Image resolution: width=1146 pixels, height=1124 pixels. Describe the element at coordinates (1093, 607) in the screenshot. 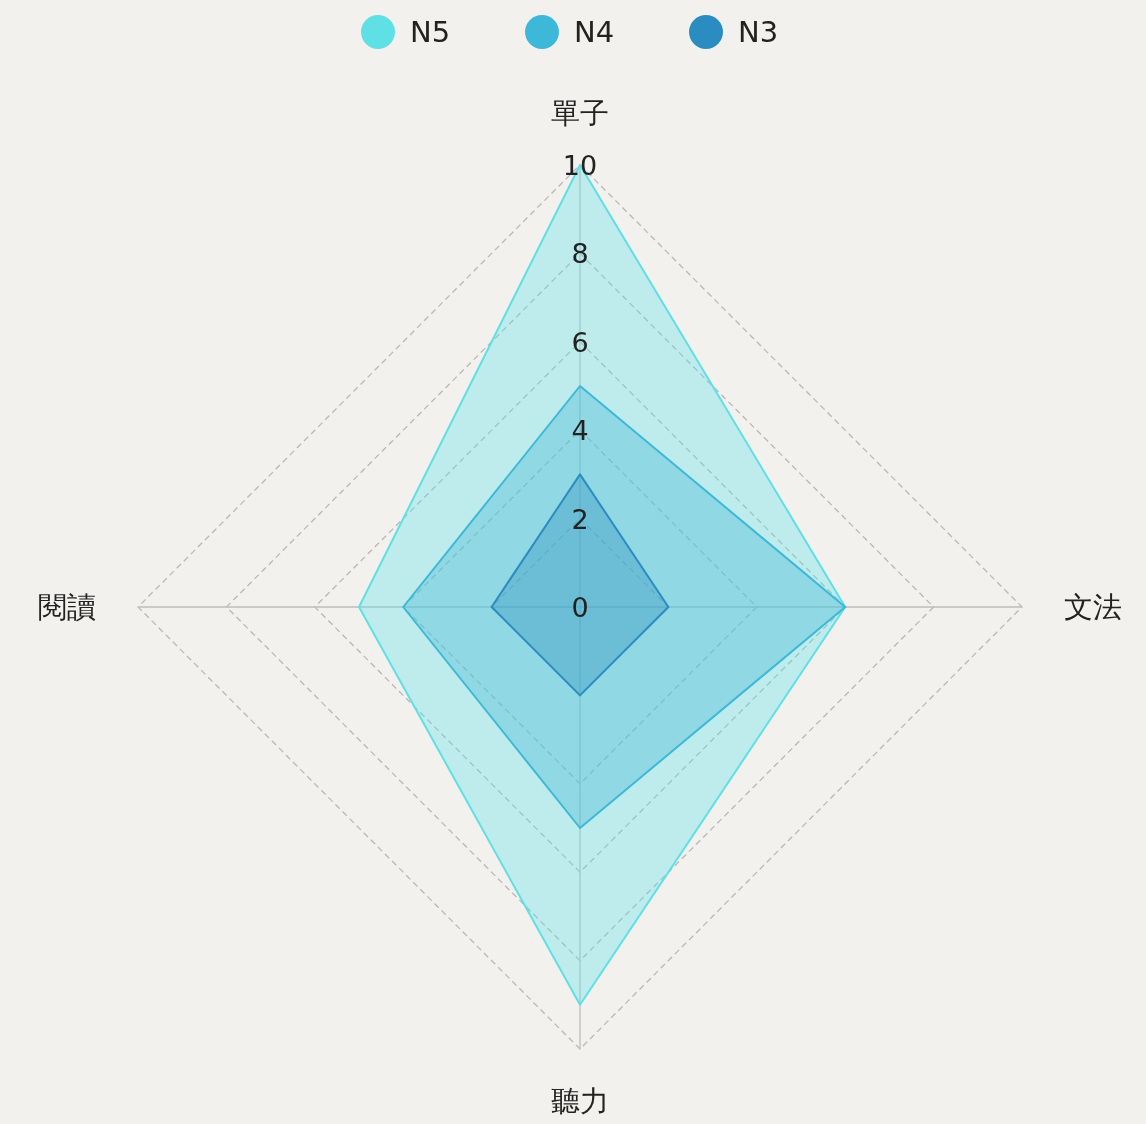

I see `spoke-label: 文法` at that location.